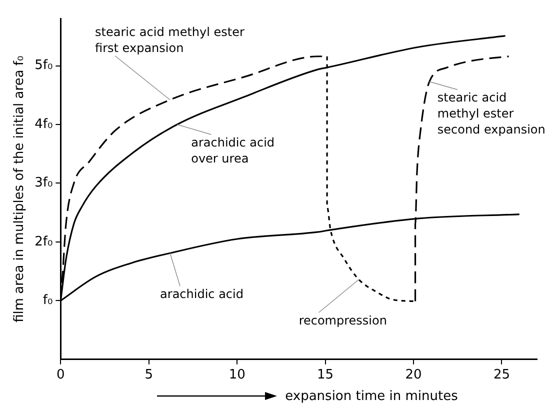  I want to click on text: arachidic acid, so click(202, 294).